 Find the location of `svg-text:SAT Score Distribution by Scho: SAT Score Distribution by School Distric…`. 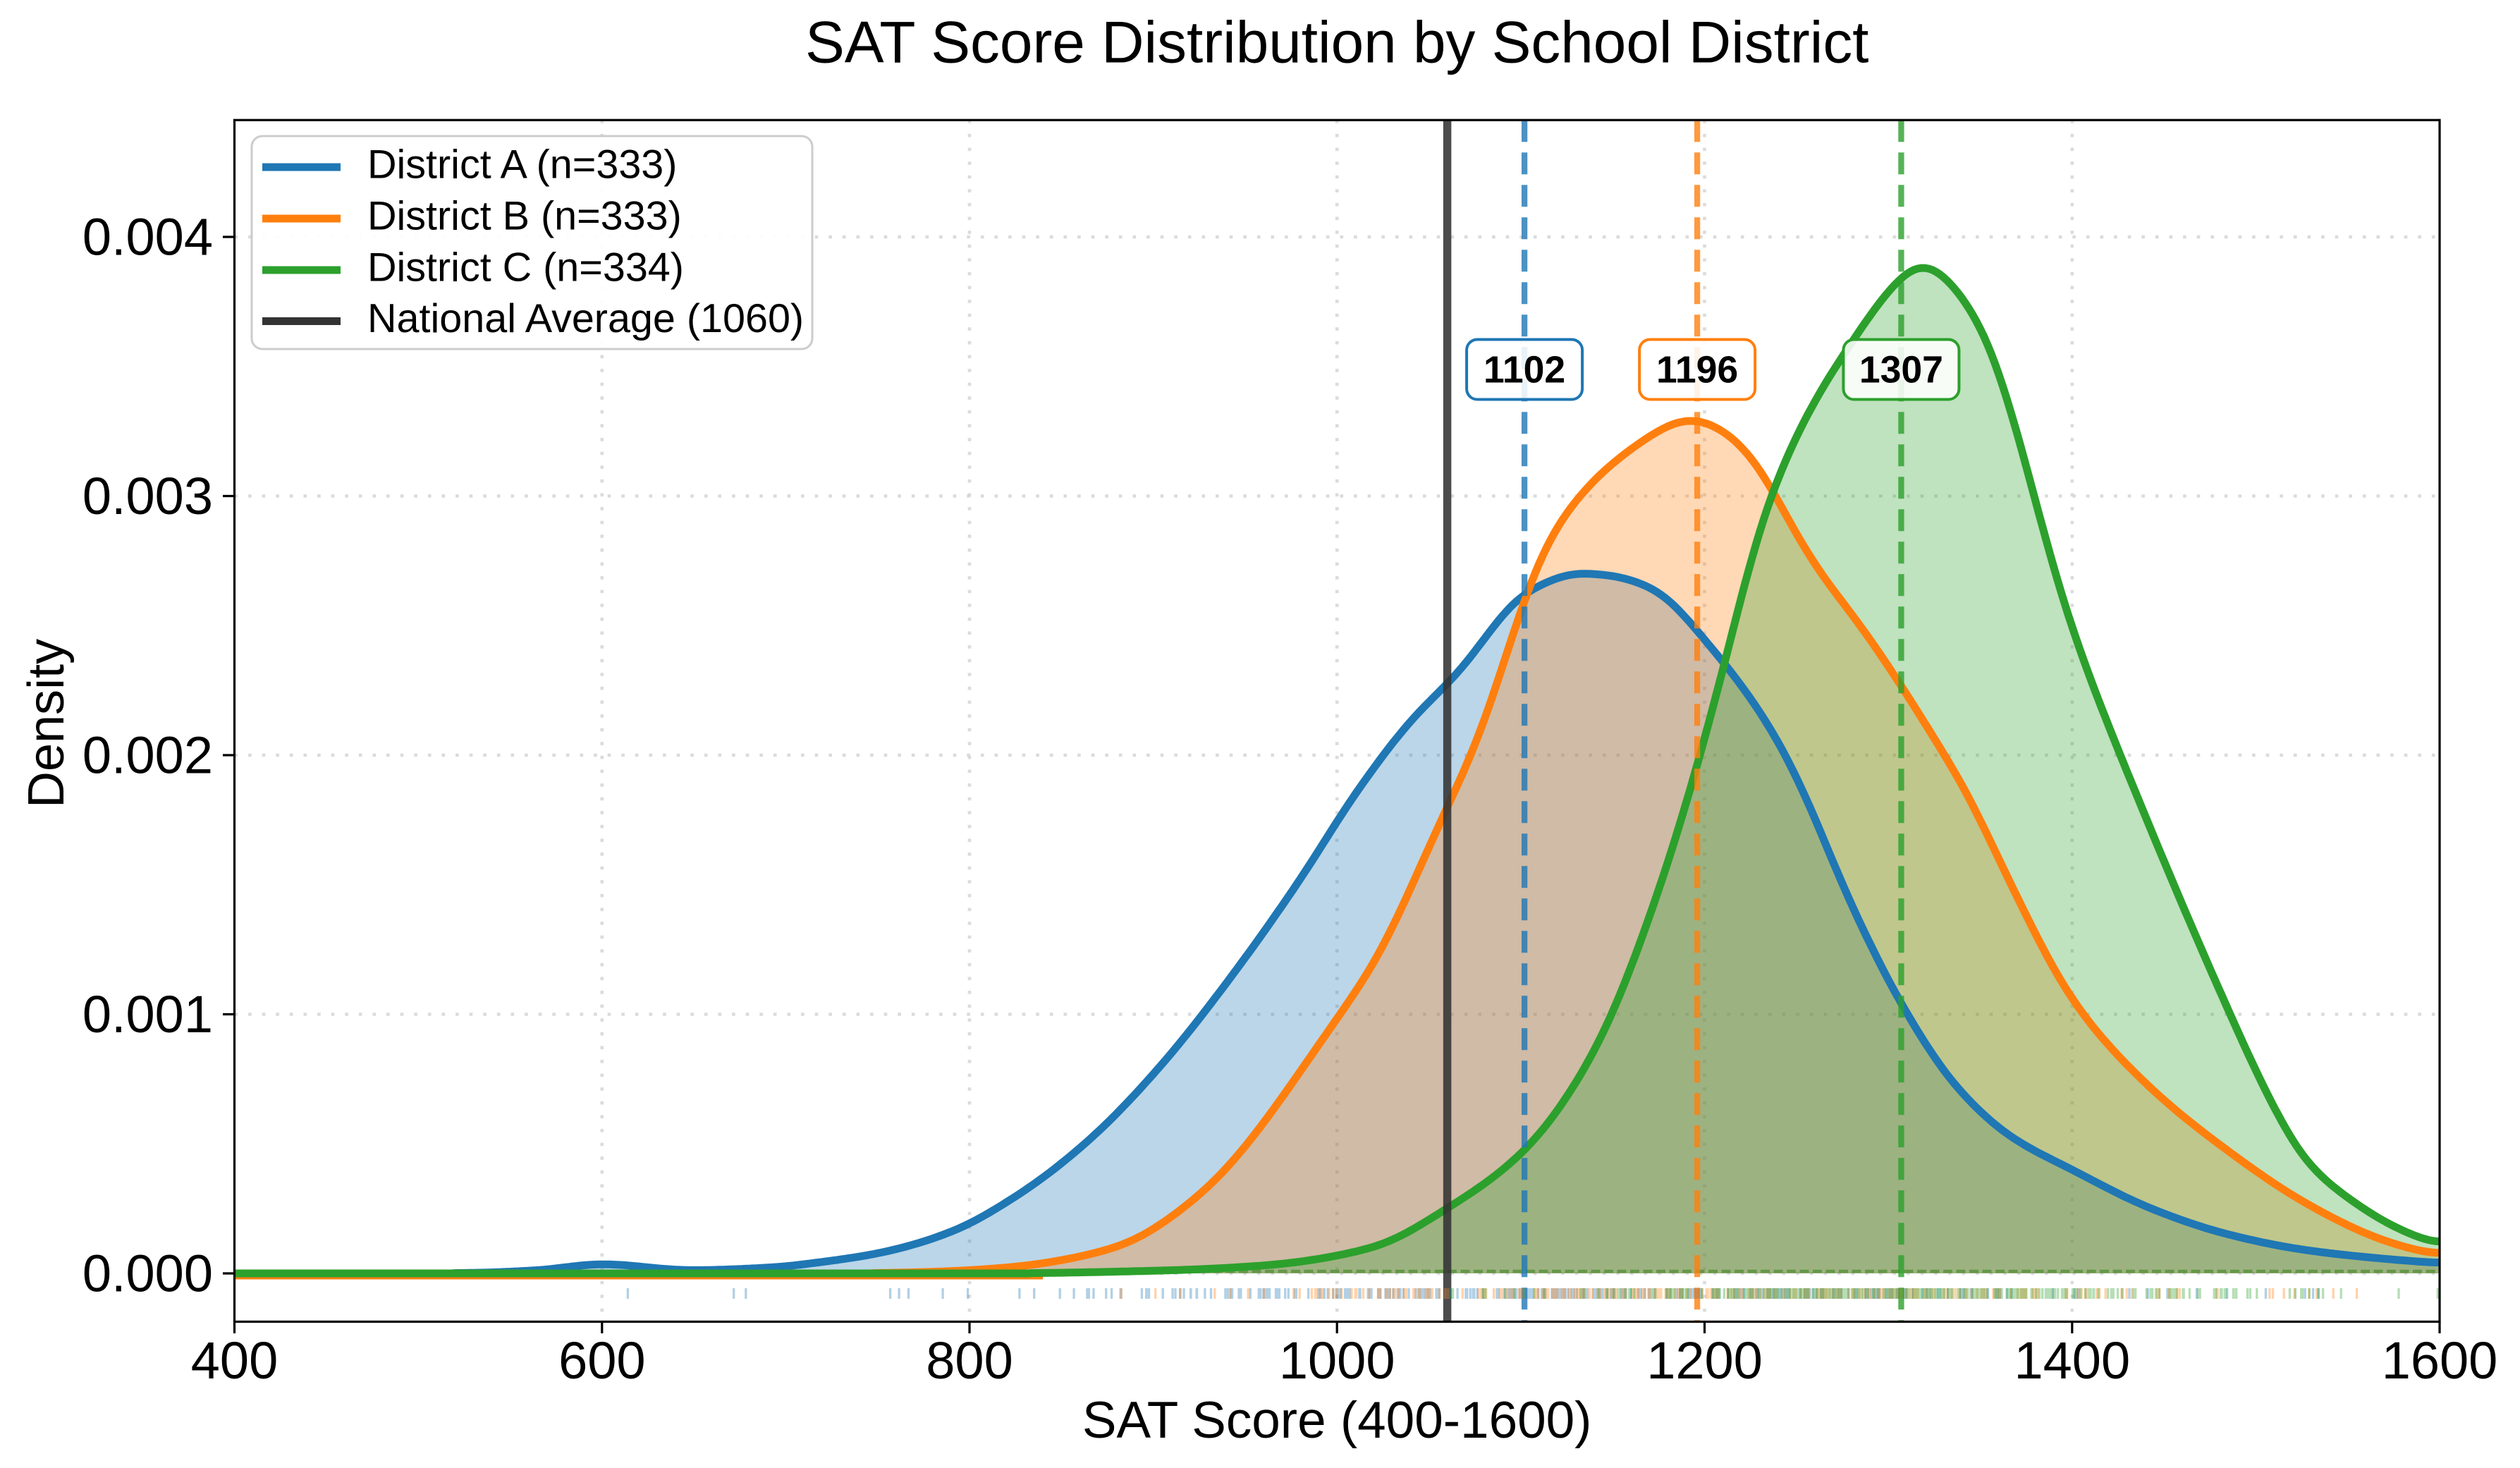

svg-text:SAT Score Distribution by Scho: SAT Score Distribution by School Distric… is located at coordinates (1336, 42).